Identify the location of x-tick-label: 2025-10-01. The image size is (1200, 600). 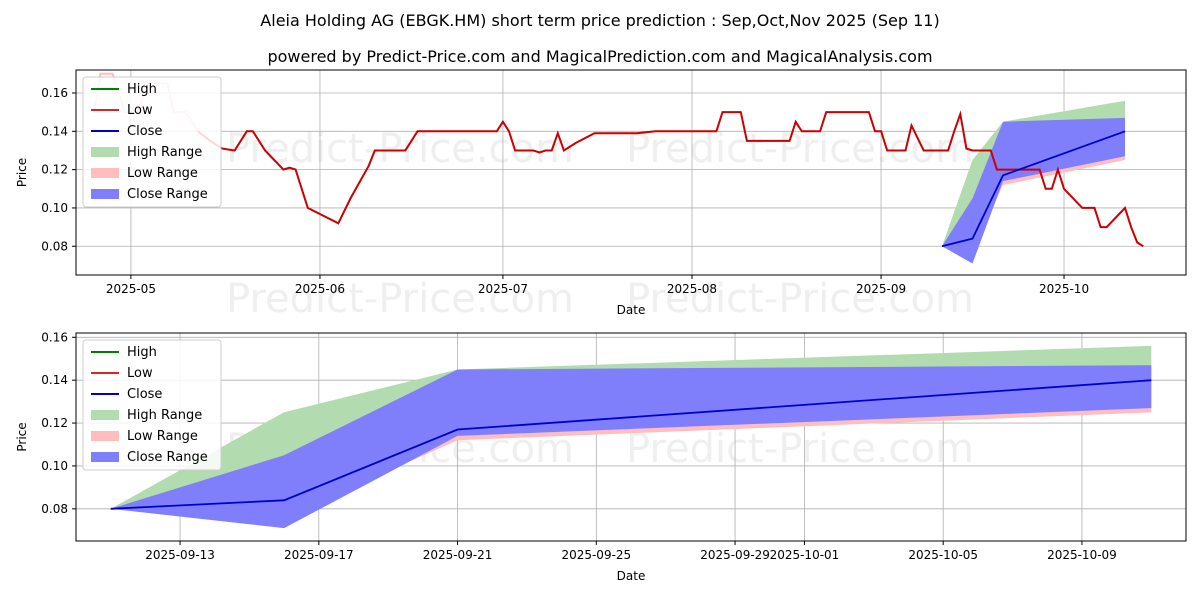
(805, 555).